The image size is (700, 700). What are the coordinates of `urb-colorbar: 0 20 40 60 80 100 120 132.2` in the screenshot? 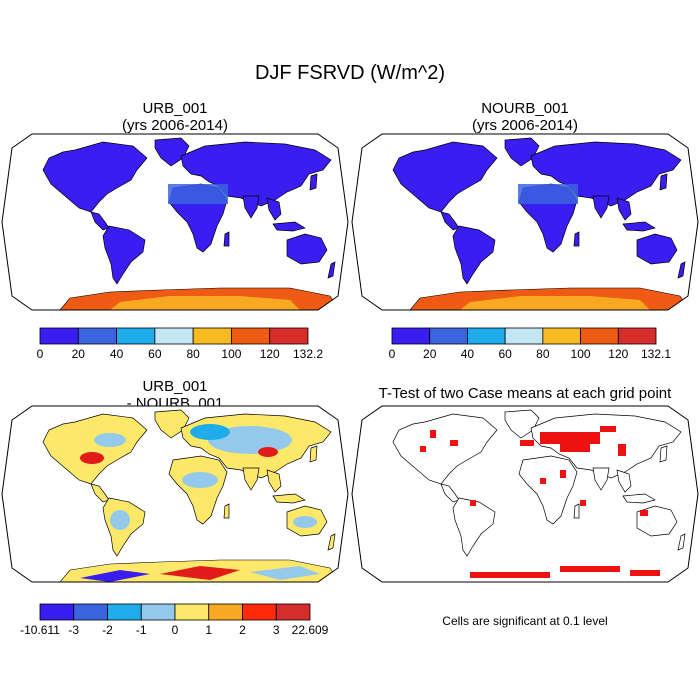 It's located at (180, 344).